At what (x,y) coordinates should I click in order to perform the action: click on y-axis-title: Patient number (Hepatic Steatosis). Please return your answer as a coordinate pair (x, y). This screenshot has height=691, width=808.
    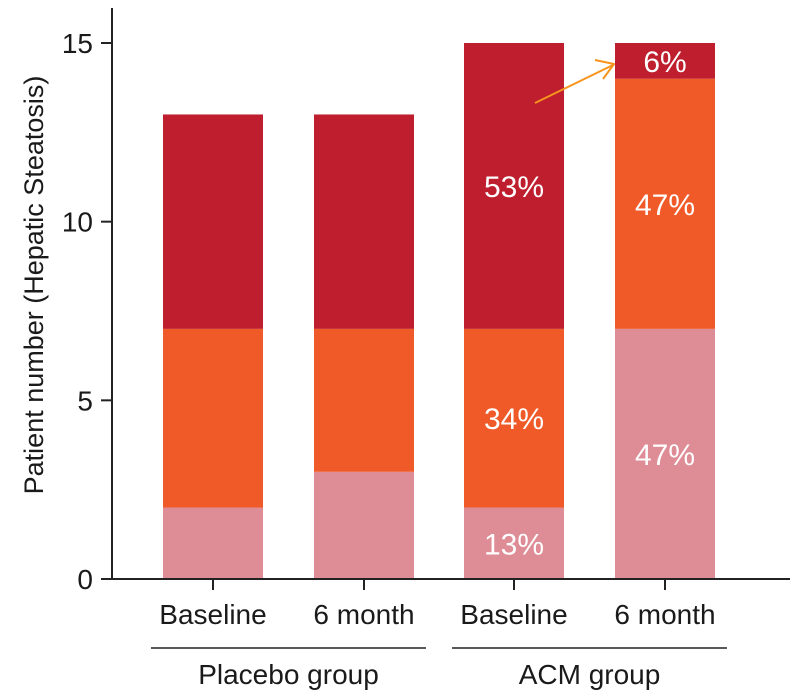
    Looking at the image, I should click on (34, 285).